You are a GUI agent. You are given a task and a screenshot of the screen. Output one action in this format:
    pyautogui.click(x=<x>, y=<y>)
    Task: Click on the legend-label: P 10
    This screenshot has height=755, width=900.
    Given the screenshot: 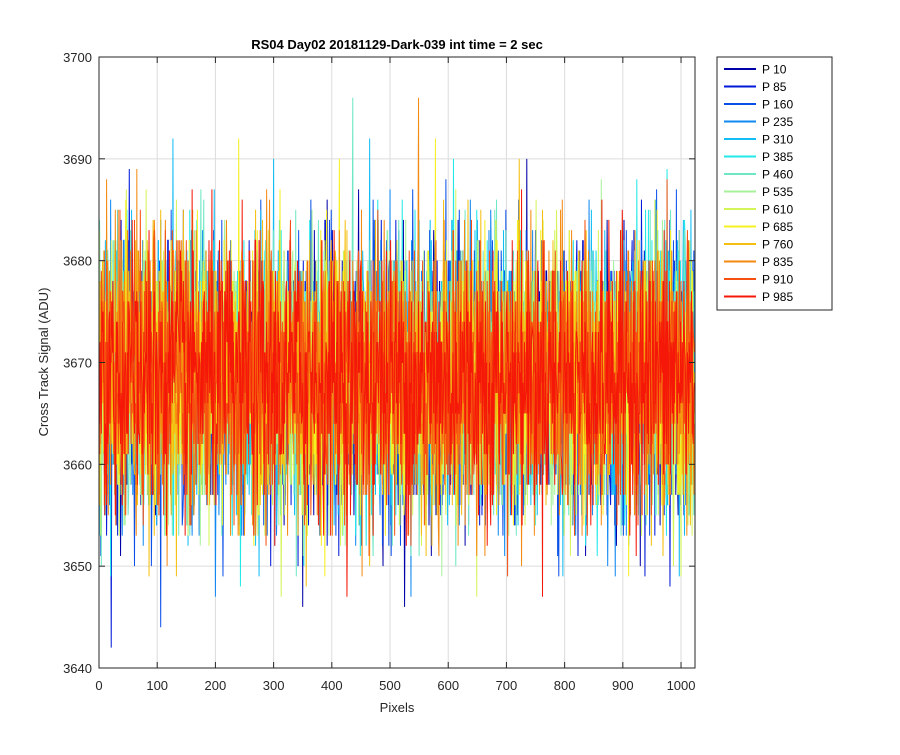 What is the action you would take?
    pyautogui.click(x=774, y=70)
    